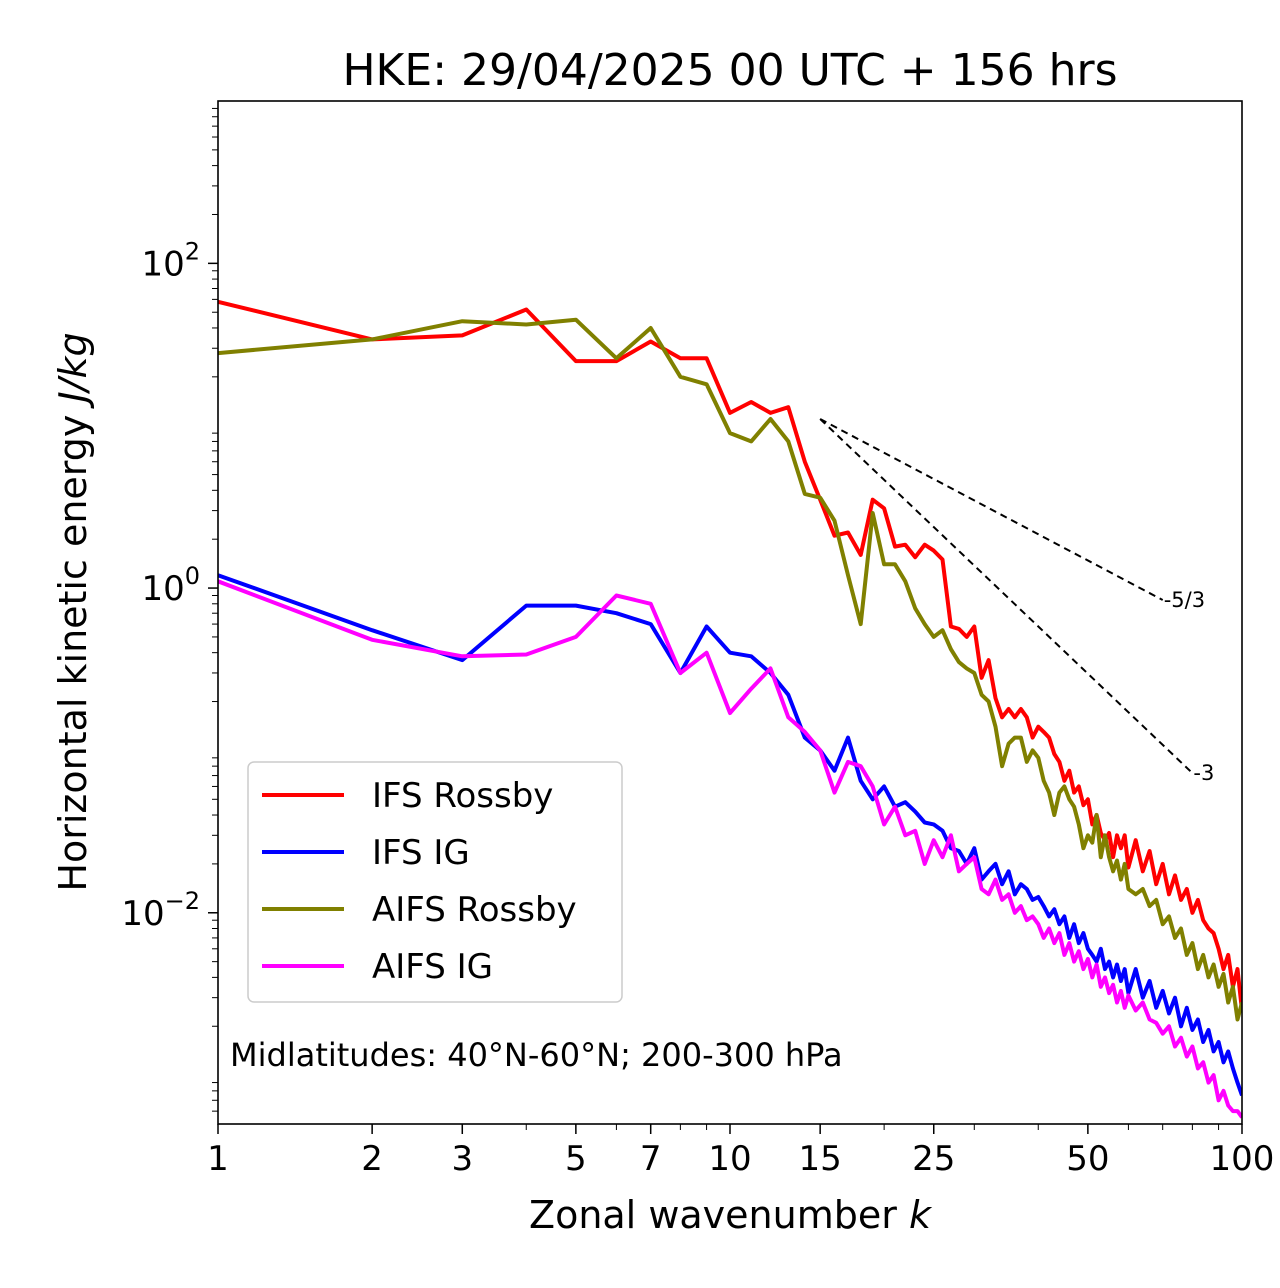  I want to click on y-axis-label: Horizontal kinetic energy J/kg, so click(73, 611).